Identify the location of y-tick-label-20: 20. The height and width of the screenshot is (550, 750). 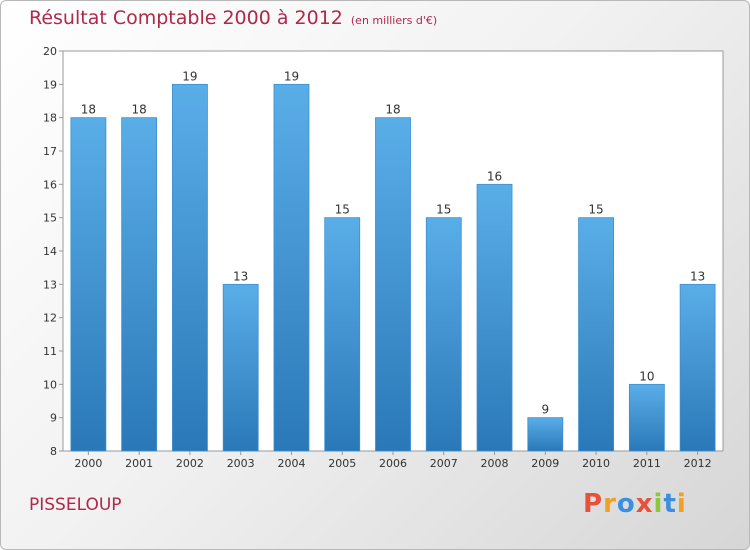
(50, 51).